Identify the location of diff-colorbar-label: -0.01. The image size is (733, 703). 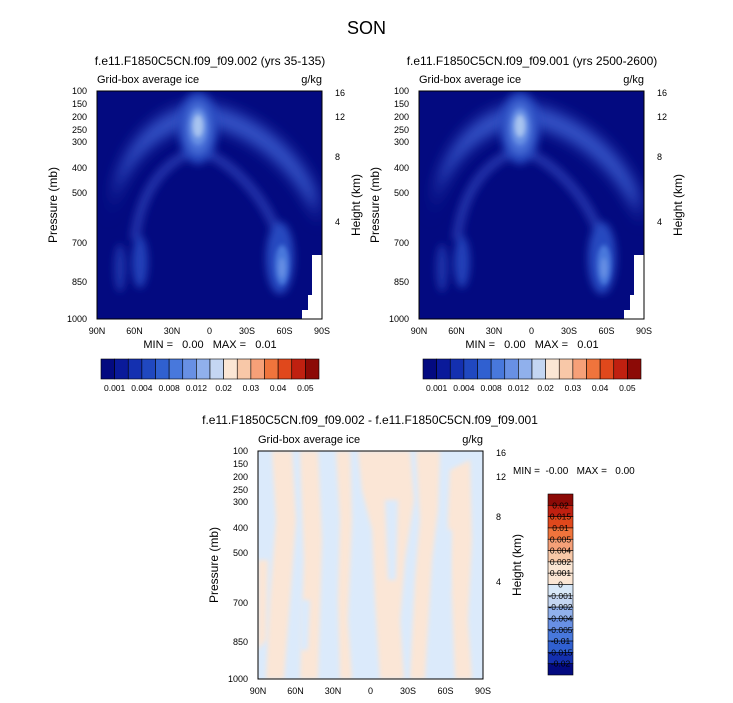
(561, 641).